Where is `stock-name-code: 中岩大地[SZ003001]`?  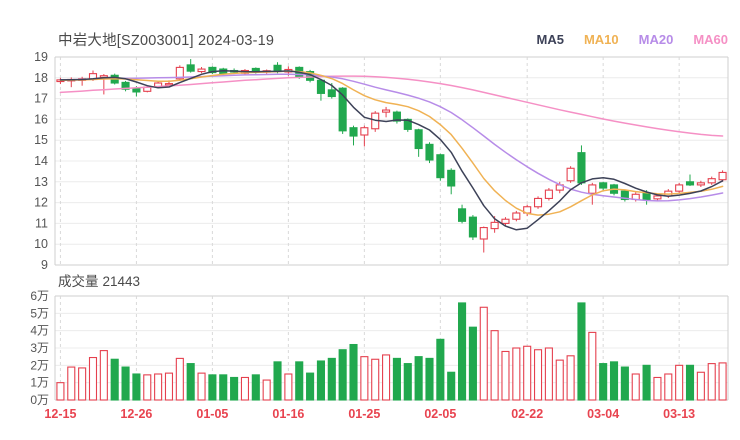
stock-name-code: 中岩大地[SZ003001] is located at coordinates (126, 41).